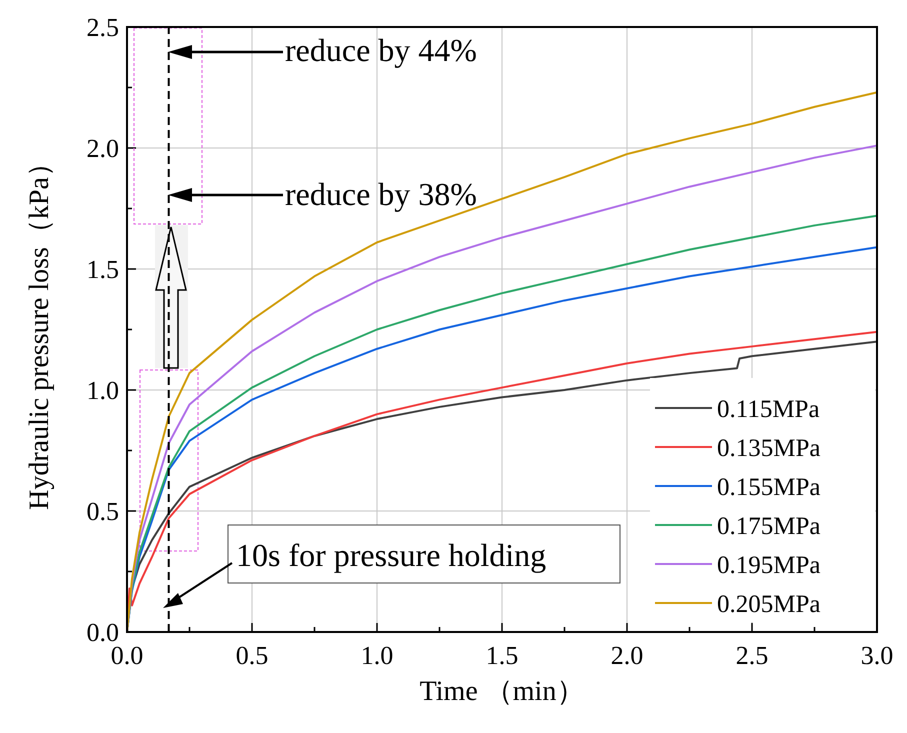  Describe the element at coordinates (768, 565) in the screenshot. I see `legend-label: 0.195MPa` at that location.